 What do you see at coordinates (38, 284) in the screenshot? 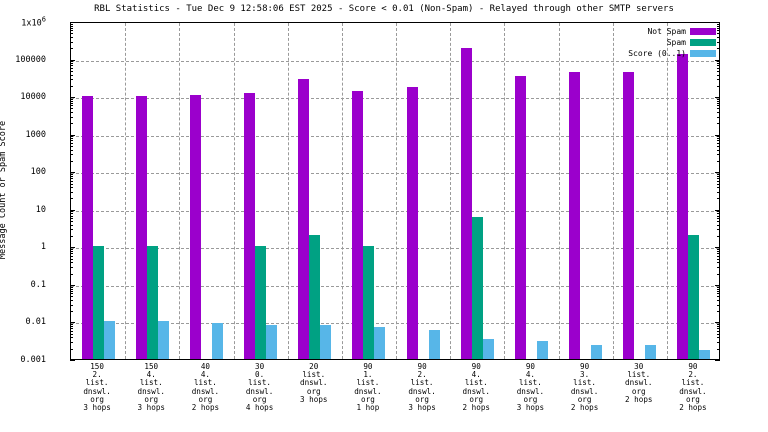
I see `y-tick-label: 0.1` at bounding box center [38, 284].